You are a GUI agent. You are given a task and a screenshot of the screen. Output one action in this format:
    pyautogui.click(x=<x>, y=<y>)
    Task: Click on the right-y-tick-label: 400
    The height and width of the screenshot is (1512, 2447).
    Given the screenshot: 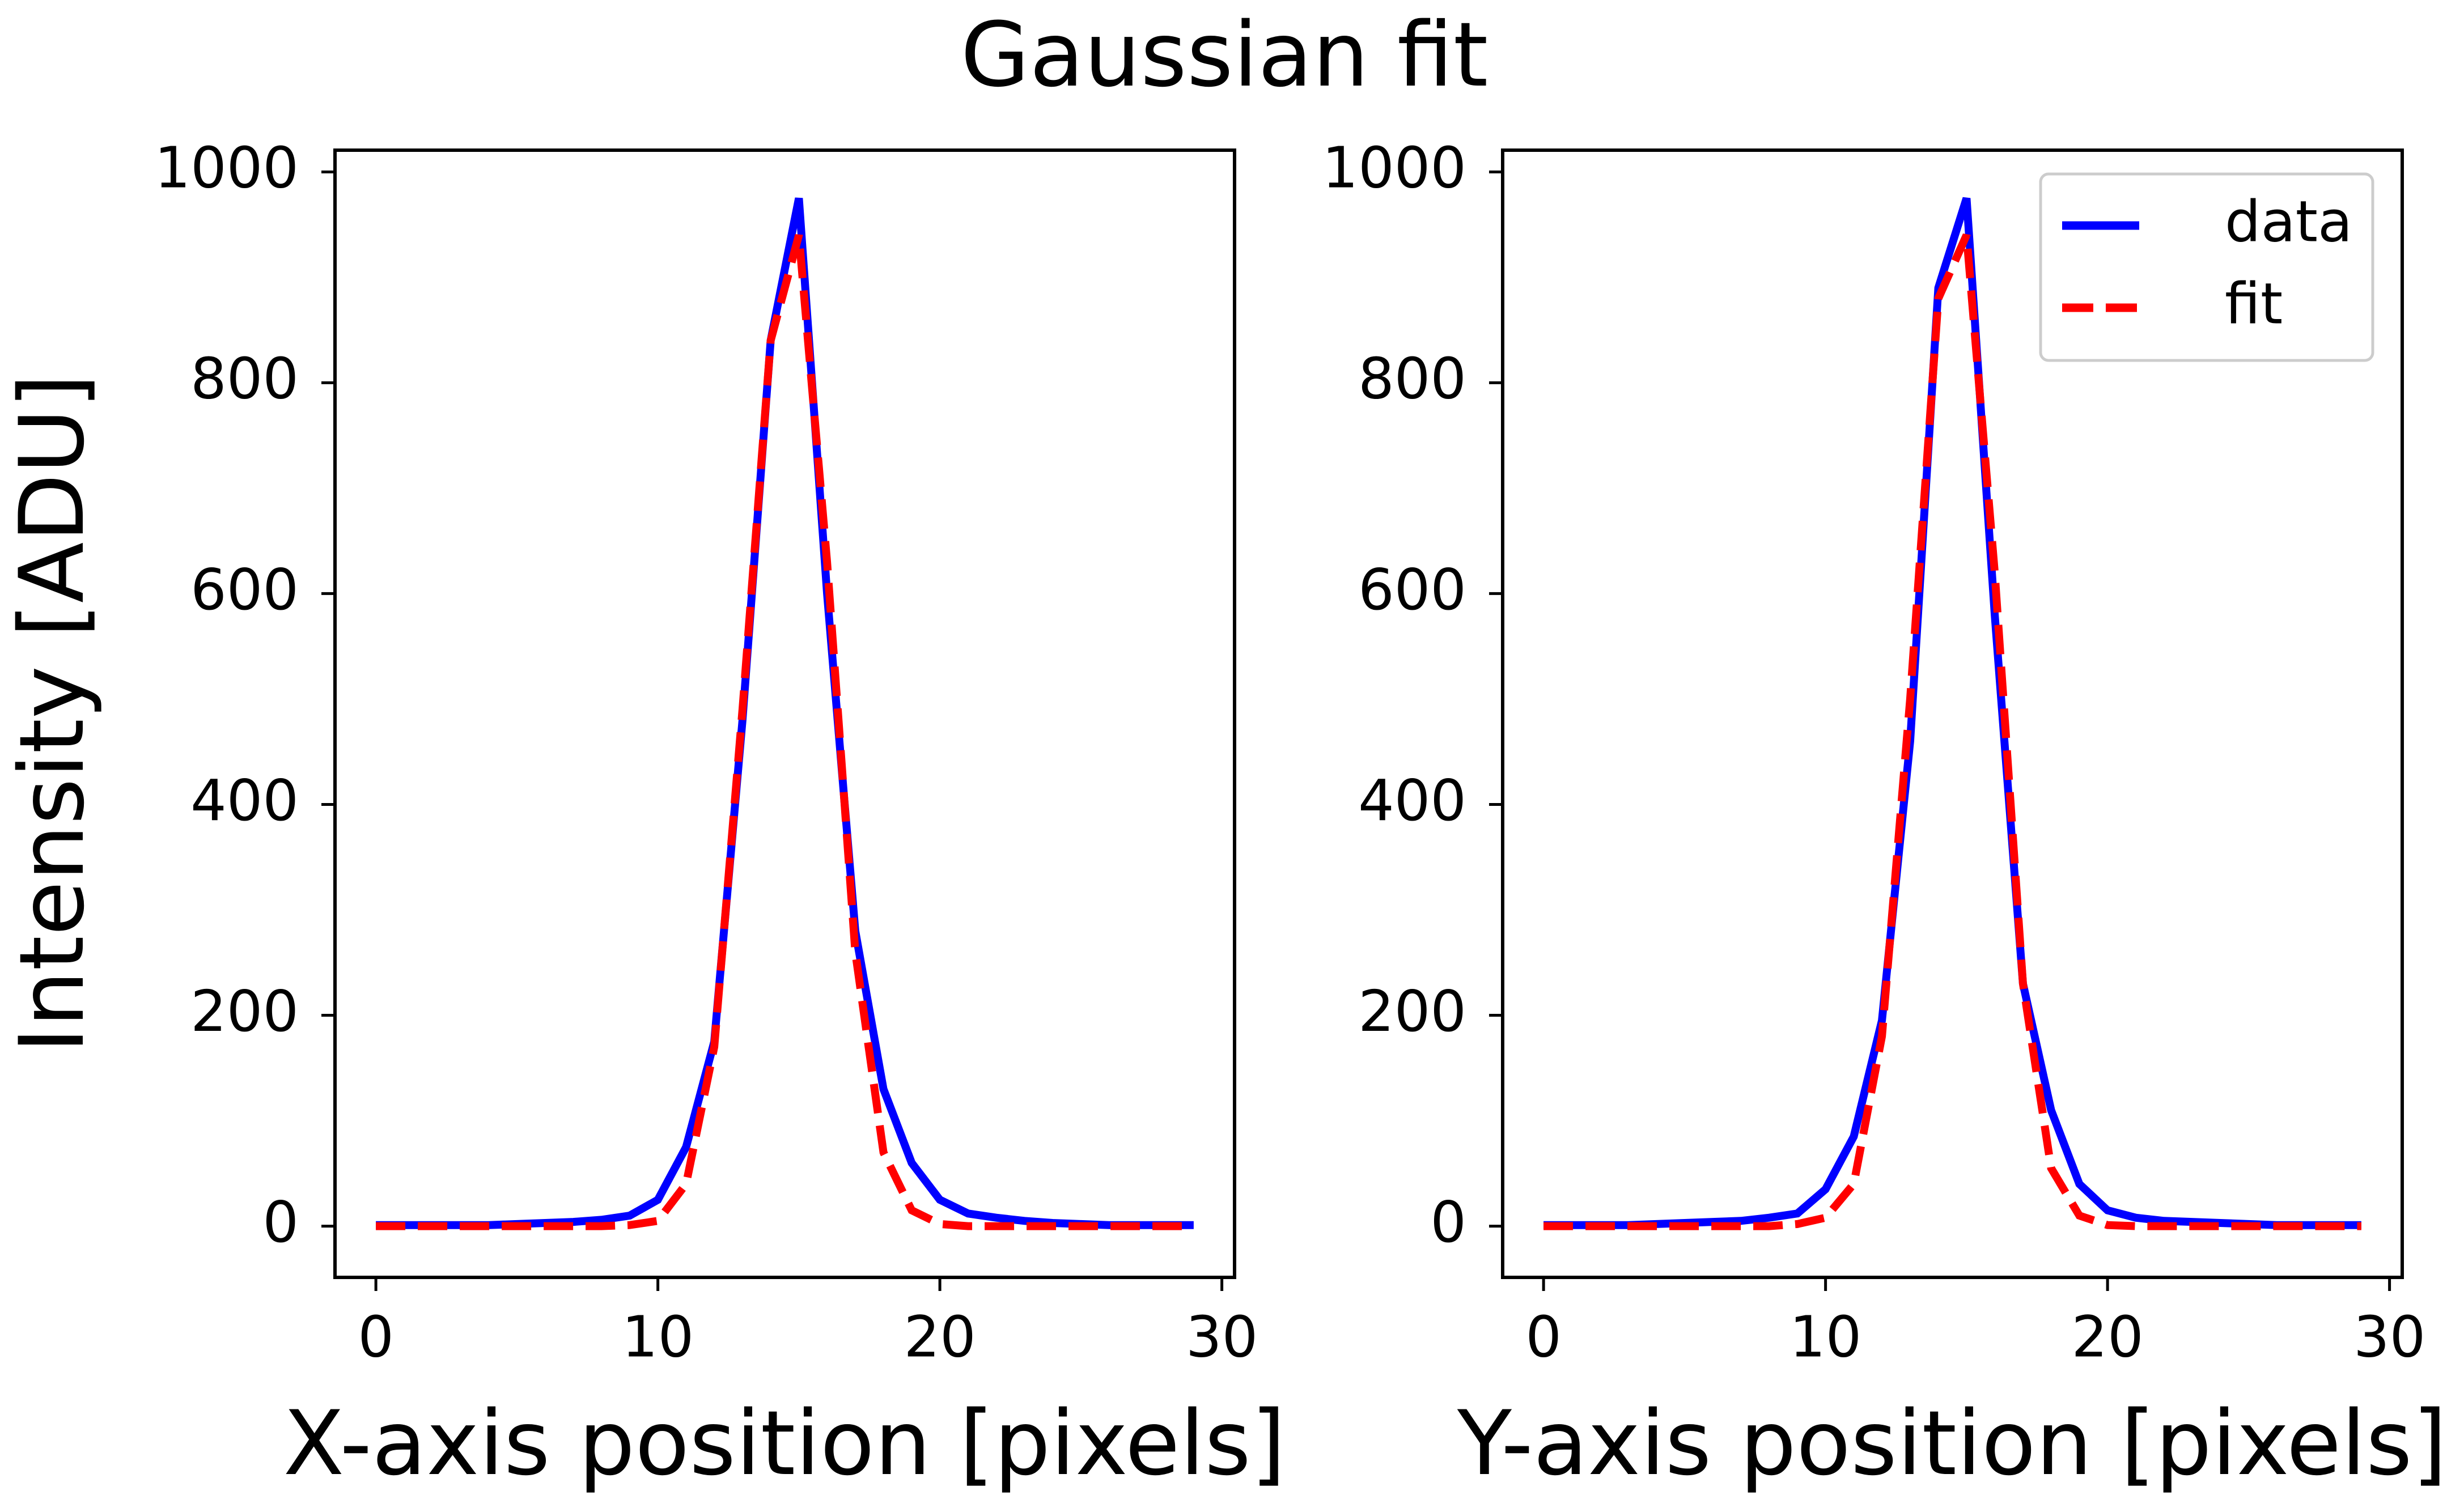 What is the action you would take?
    pyautogui.click(x=1412, y=801)
    